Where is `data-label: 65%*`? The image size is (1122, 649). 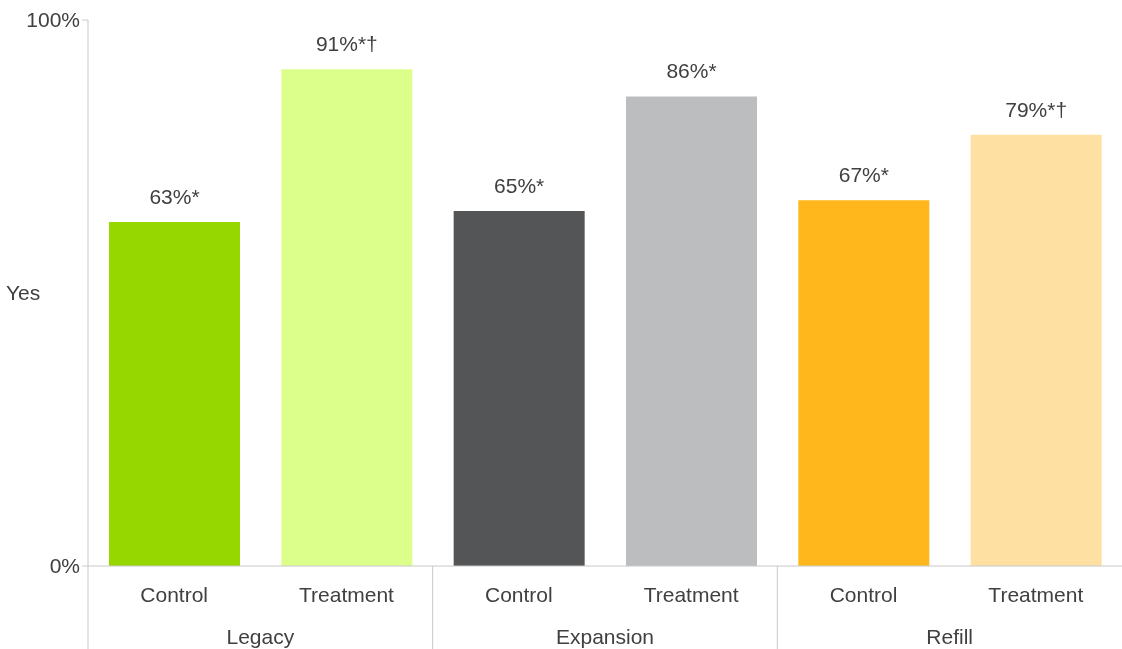
data-label: 65%* is located at coordinates (519, 186).